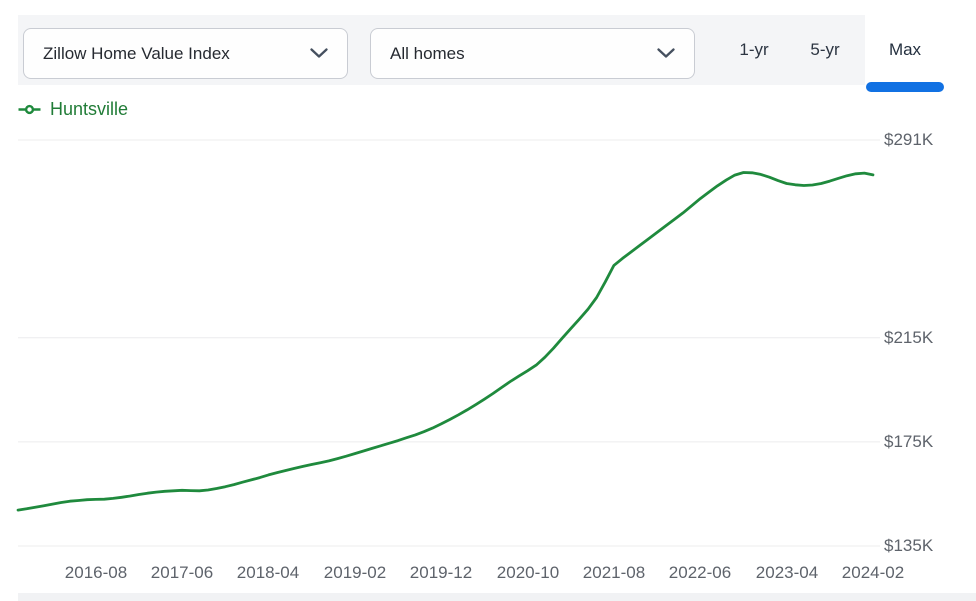 The height and width of the screenshot is (601, 976). I want to click on range-tab-5yr-label: 5-yr, so click(825, 49).